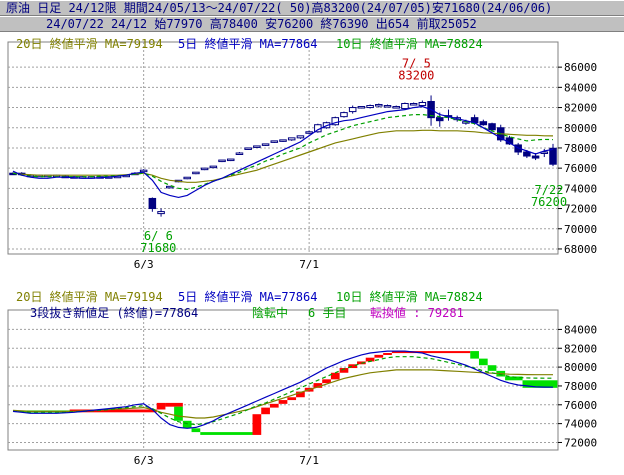 Image resolution: width=624 pixels, height=475 pixels. I want to click on annotation-date-2: 7/22, so click(549, 190).